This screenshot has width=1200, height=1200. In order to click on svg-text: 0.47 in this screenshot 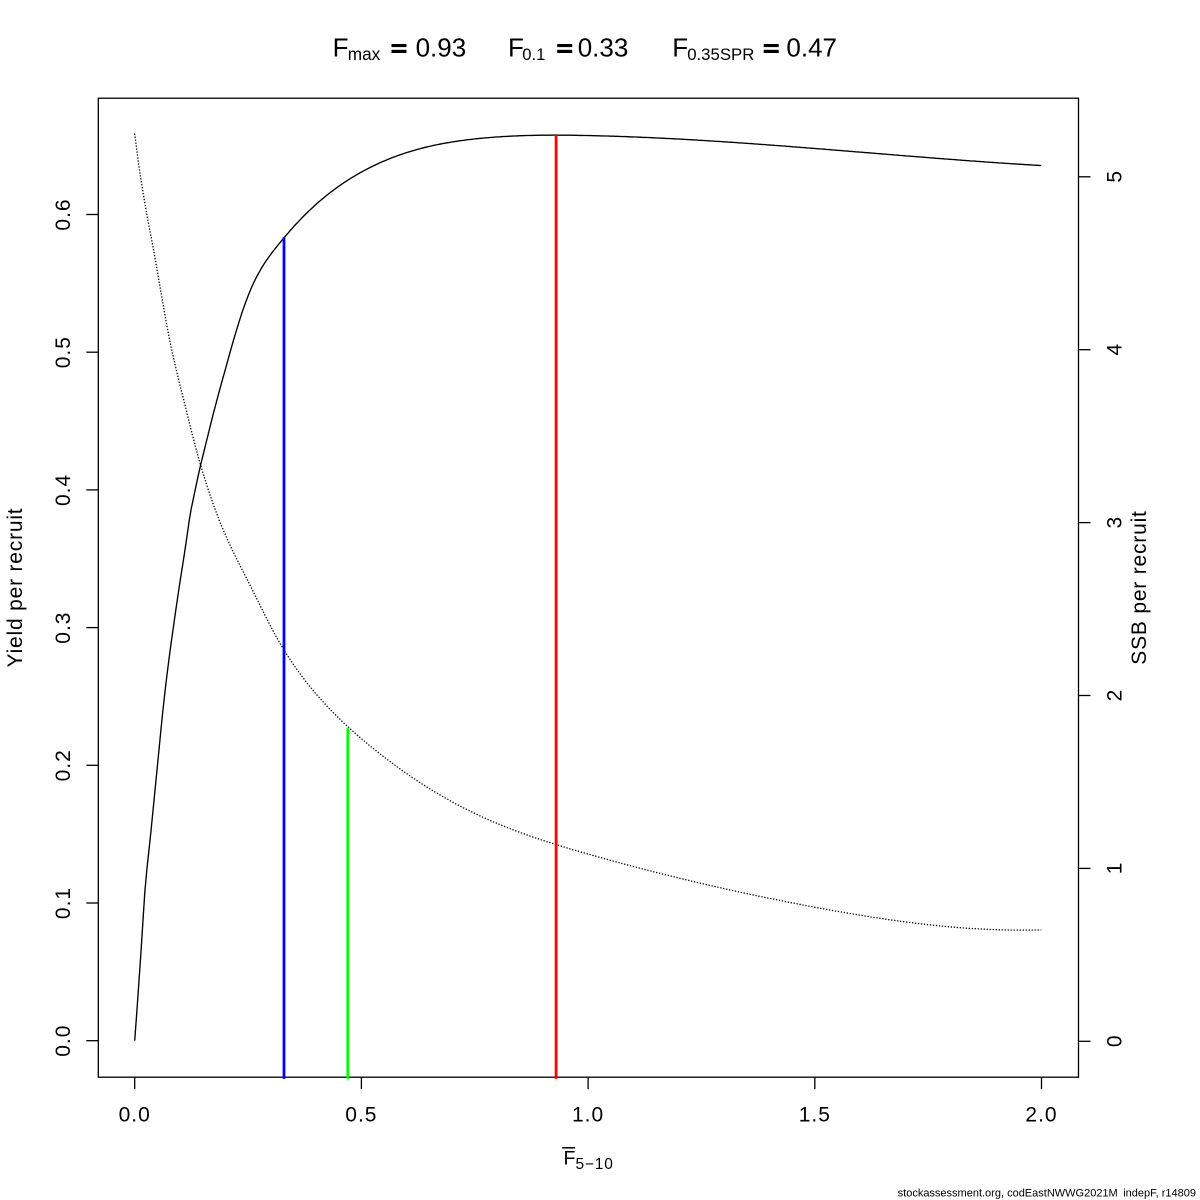, I will do `click(811, 47)`.